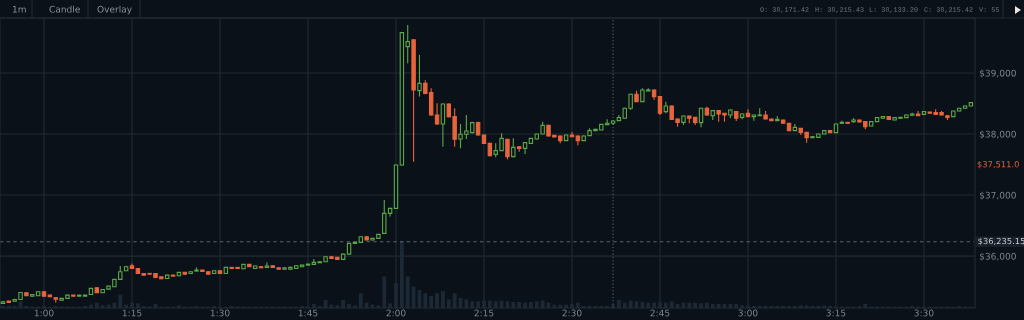 Image resolution: width=1024 pixels, height=320 pixels. What do you see at coordinates (572, 313) in the screenshot?
I see `x-tick-label: 2:30` at bounding box center [572, 313].